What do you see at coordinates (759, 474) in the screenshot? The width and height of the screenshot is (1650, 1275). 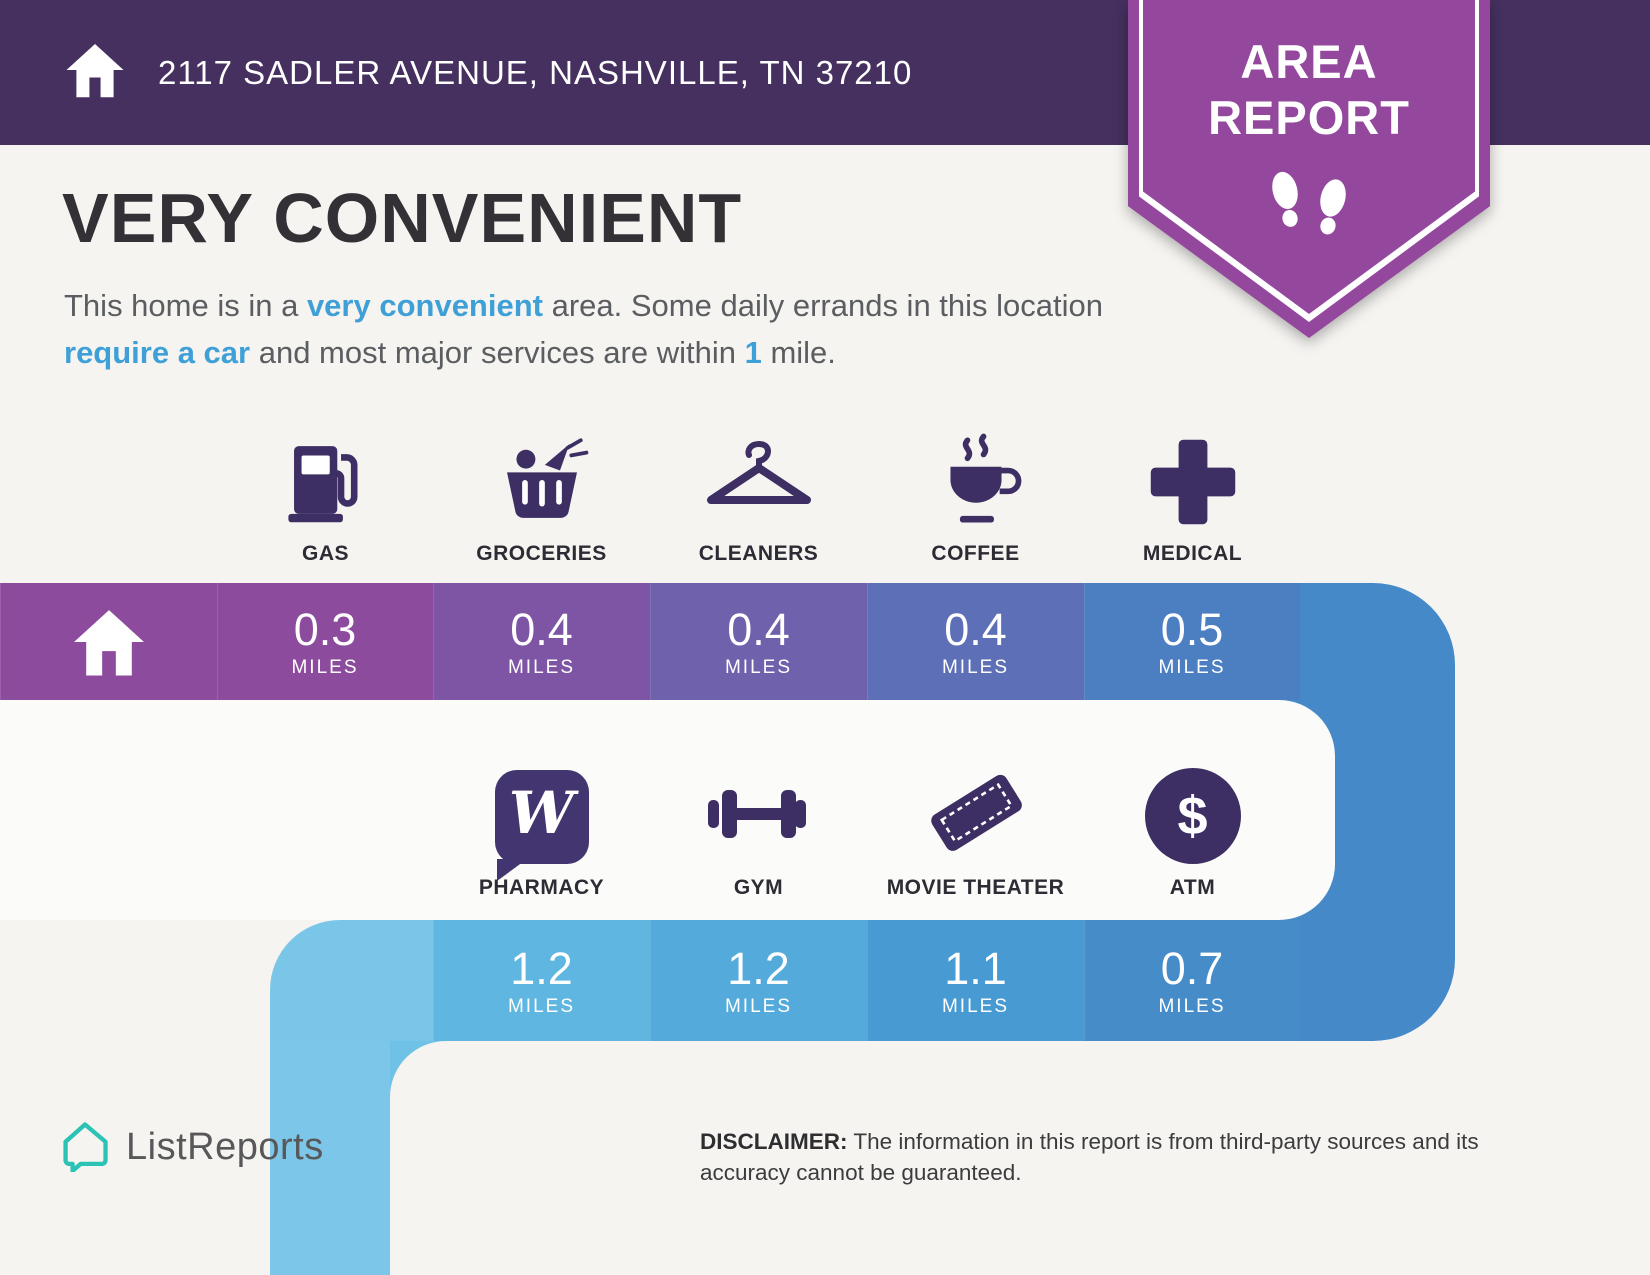 I see `clothes-hanger-icon` at bounding box center [759, 474].